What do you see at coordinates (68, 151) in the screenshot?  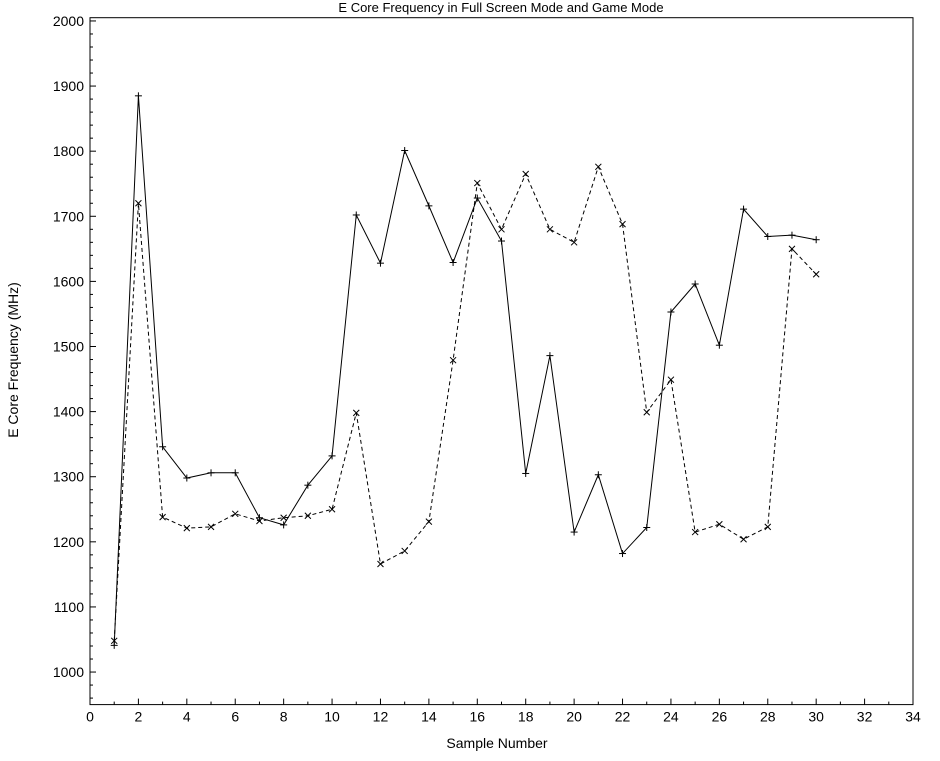 I see `y-tick-label: 1800` at bounding box center [68, 151].